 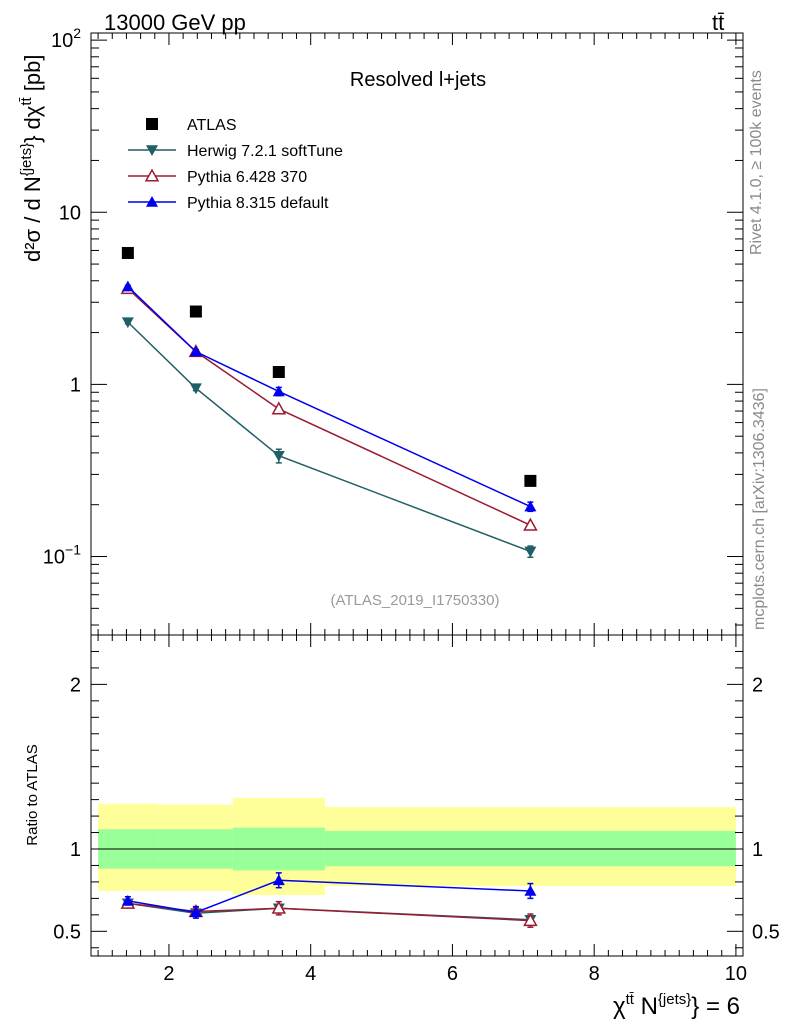 I want to click on xlabel-end: } = 6, so click(x=715, y=1006).